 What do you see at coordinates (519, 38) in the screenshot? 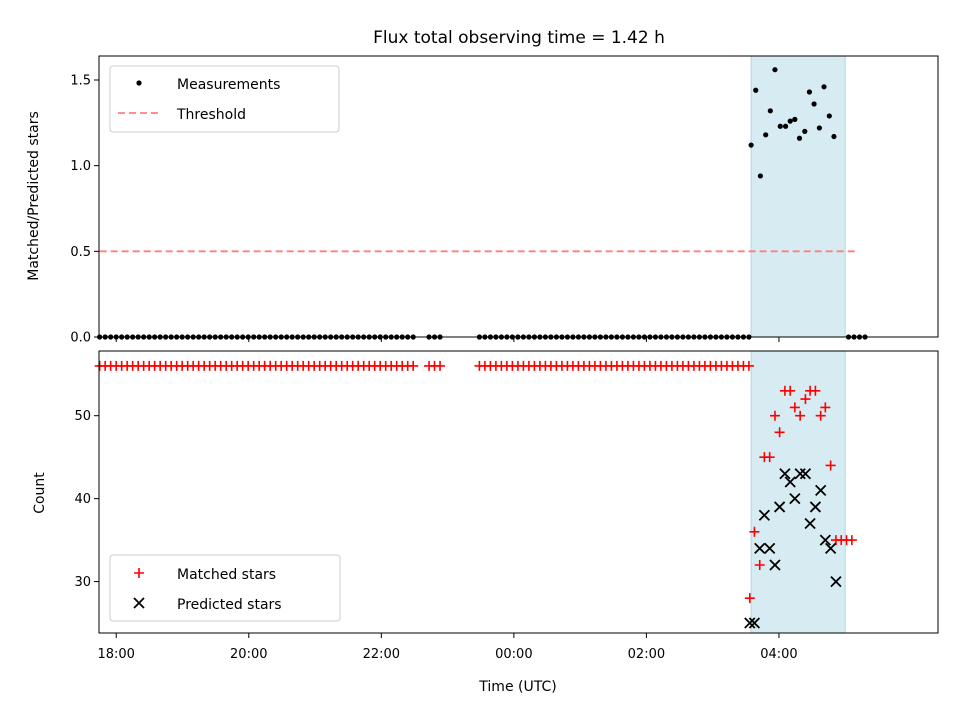
I see `chart-title: Flux total observing time = 1.42 h` at bounding box center [519, 38].